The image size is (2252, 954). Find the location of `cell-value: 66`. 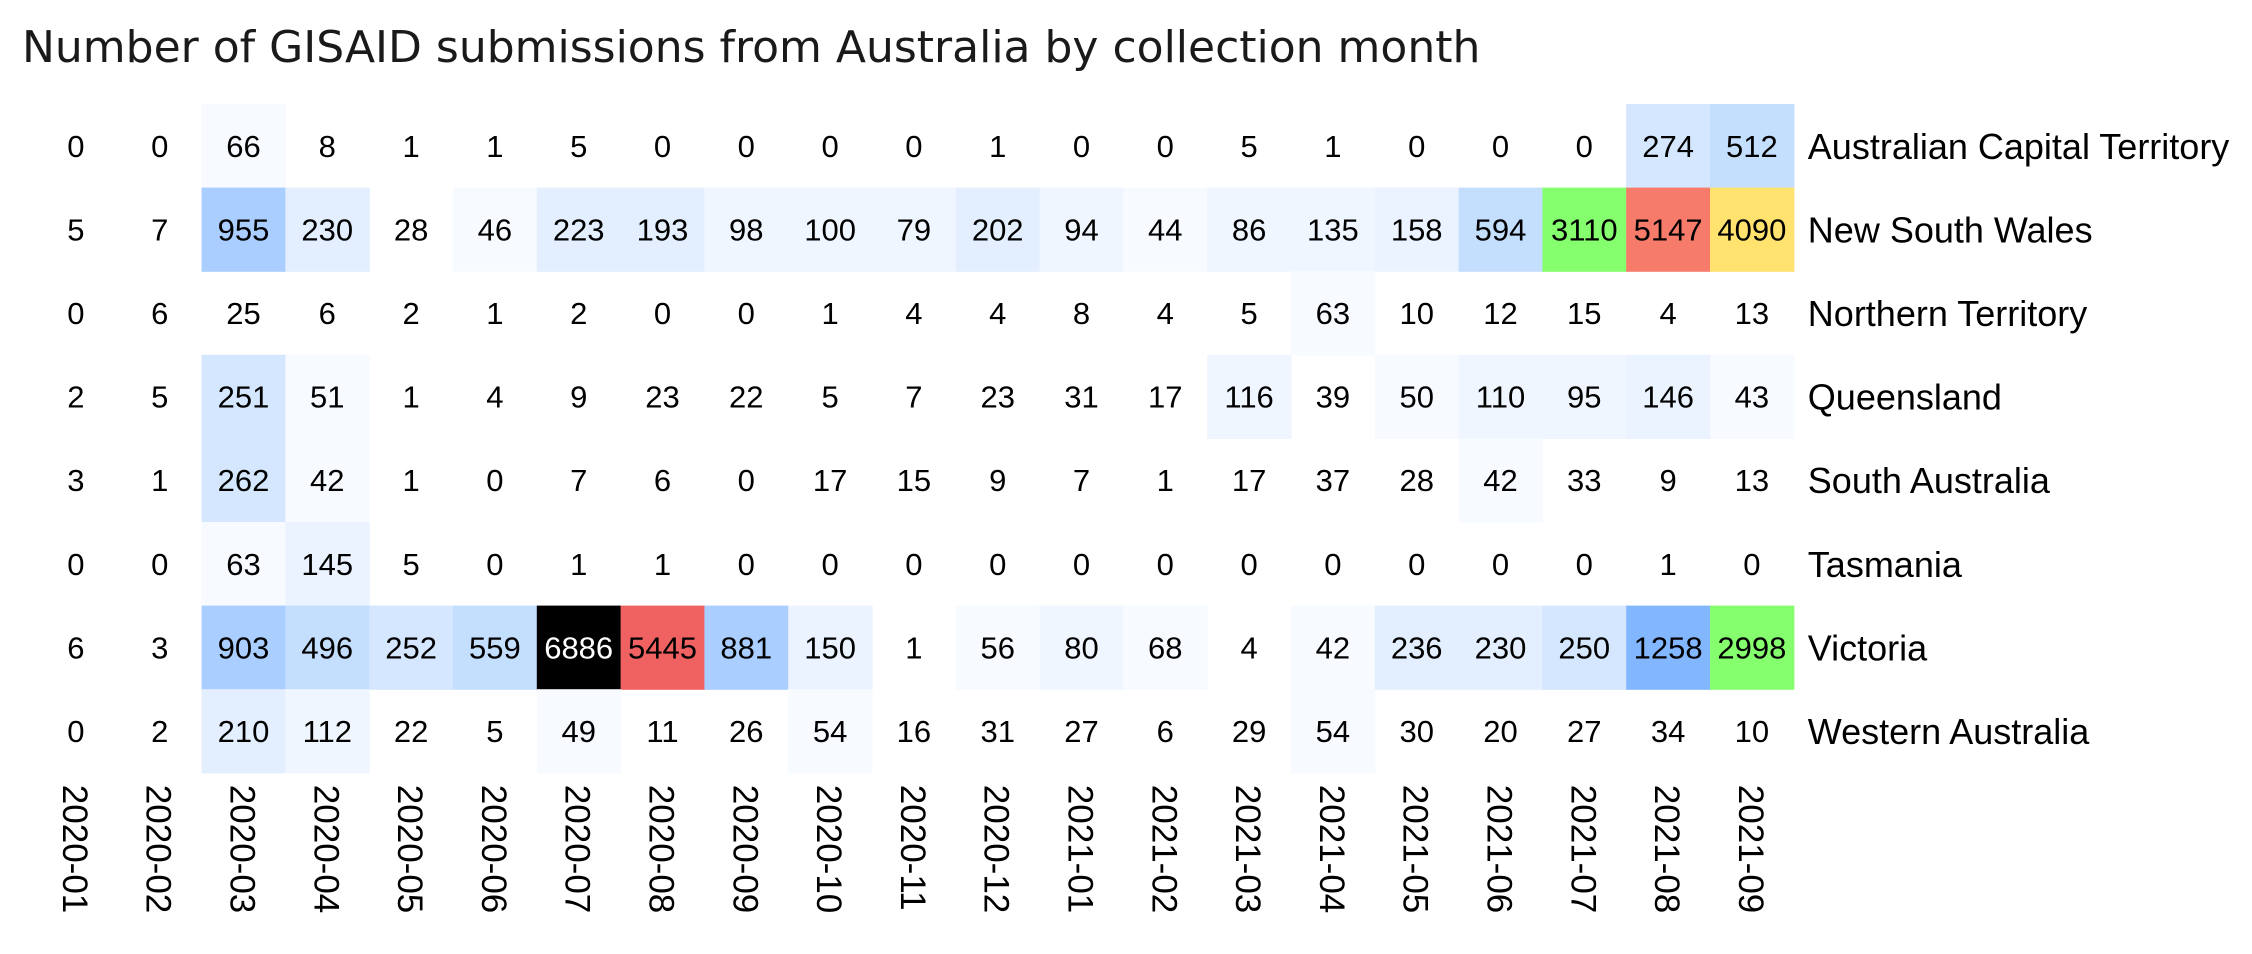

cell-value: 66 is located at coordinates (243, 146).